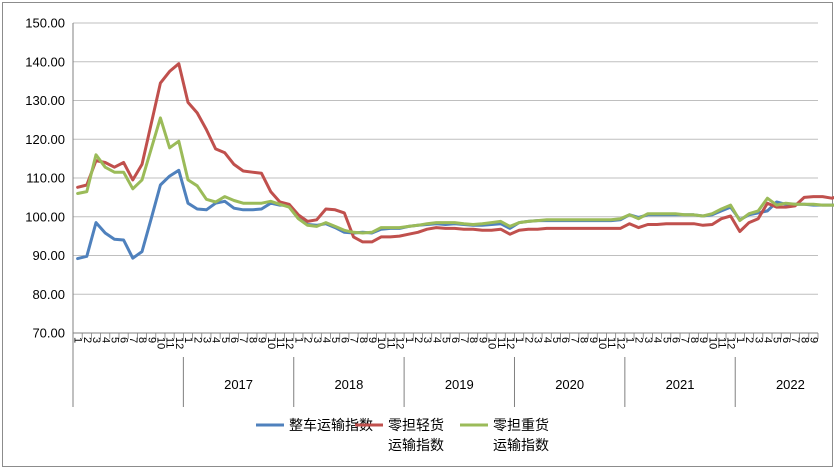 This screenshot has width=837, height=471. Describe the element at coordinates (45, 216) in the screenshot. I see `y-tick-label: 100.00` at that location.